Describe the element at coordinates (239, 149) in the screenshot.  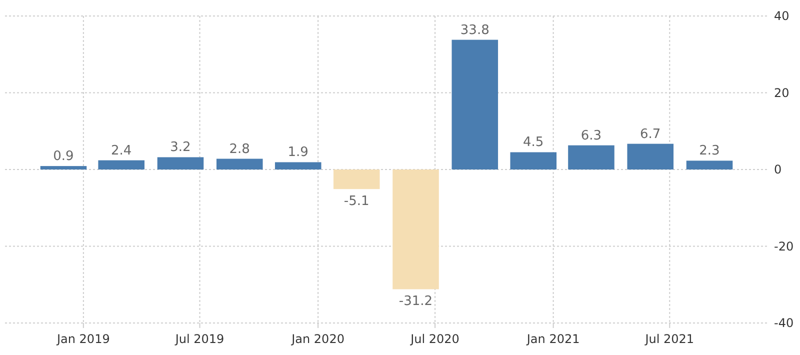
I see `data-label: 2.8` at that location.